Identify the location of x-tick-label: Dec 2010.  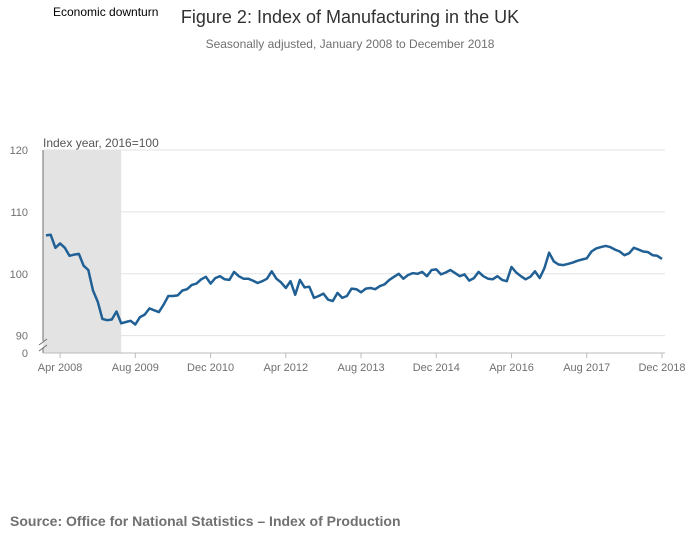
(210, 368).